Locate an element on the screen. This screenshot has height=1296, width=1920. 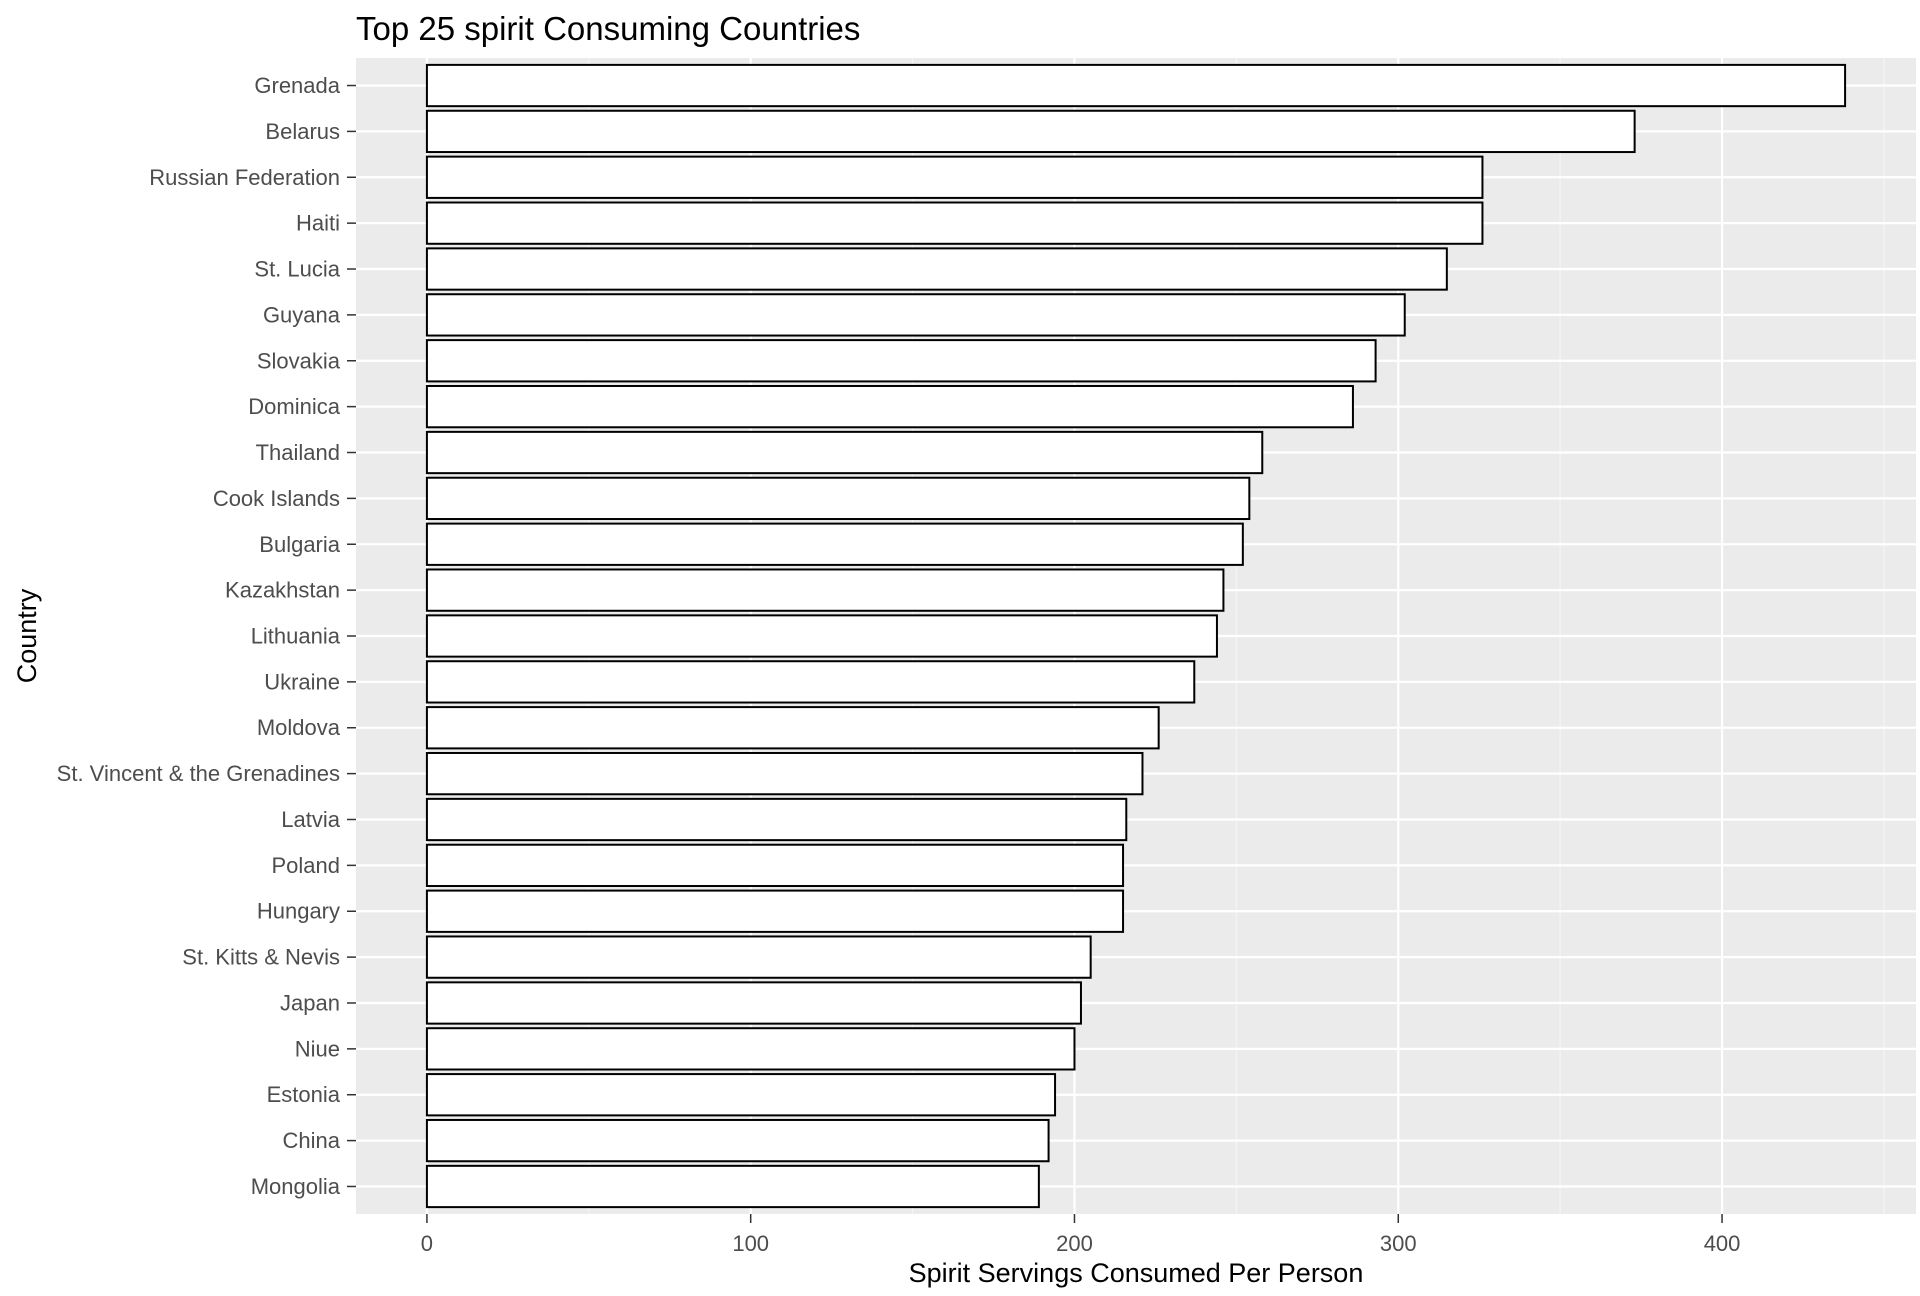
y-tick-label: China is located at coordinates (312, 1140).